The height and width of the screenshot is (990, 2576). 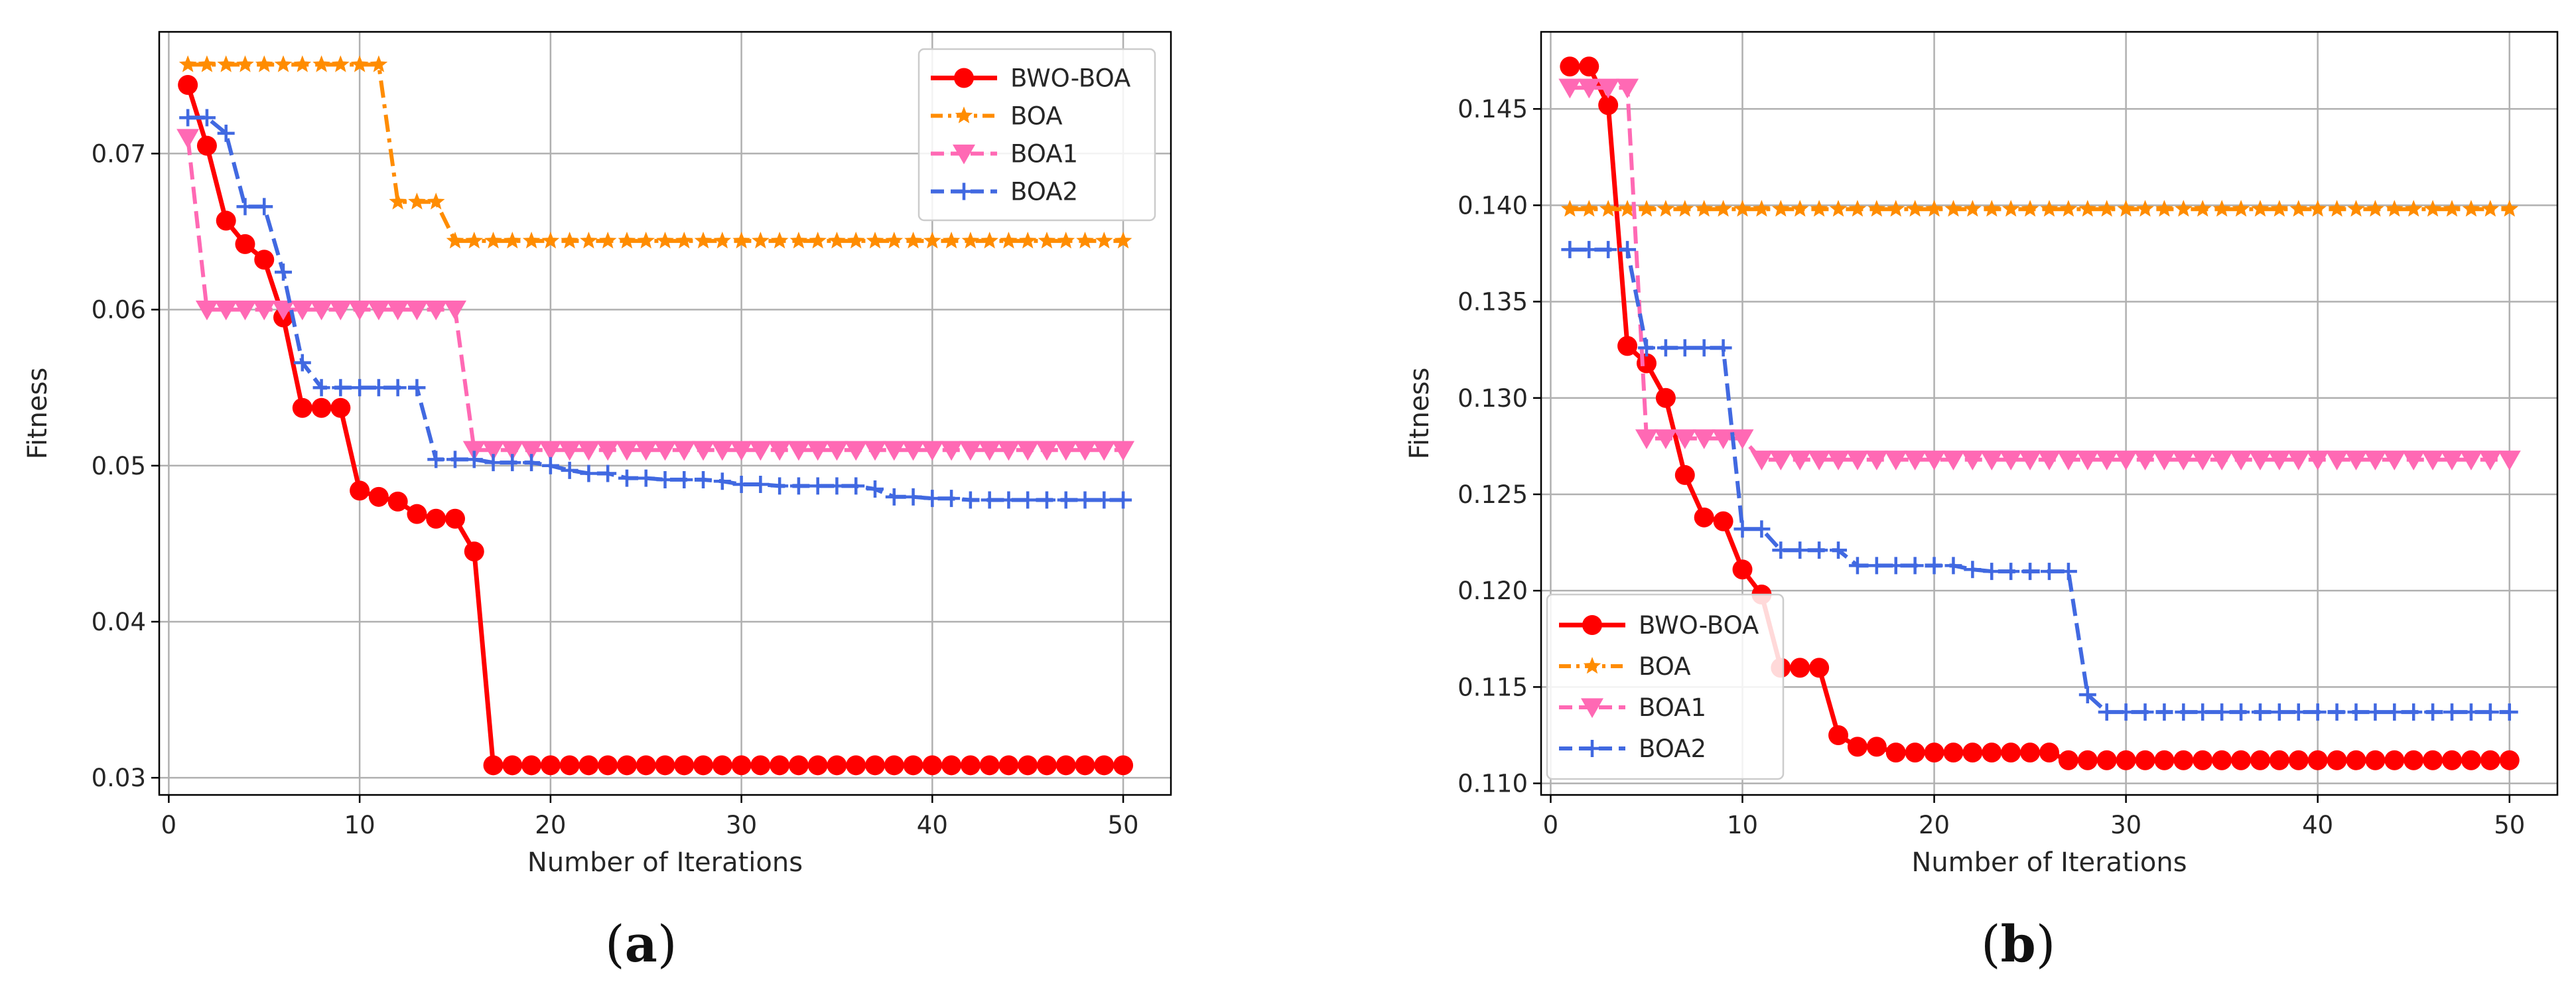 What do you see at coordinates (1044, 154) in the screenshot?
I see `legend-label-boa1: BOA1` at bounding box center [1044, 154].